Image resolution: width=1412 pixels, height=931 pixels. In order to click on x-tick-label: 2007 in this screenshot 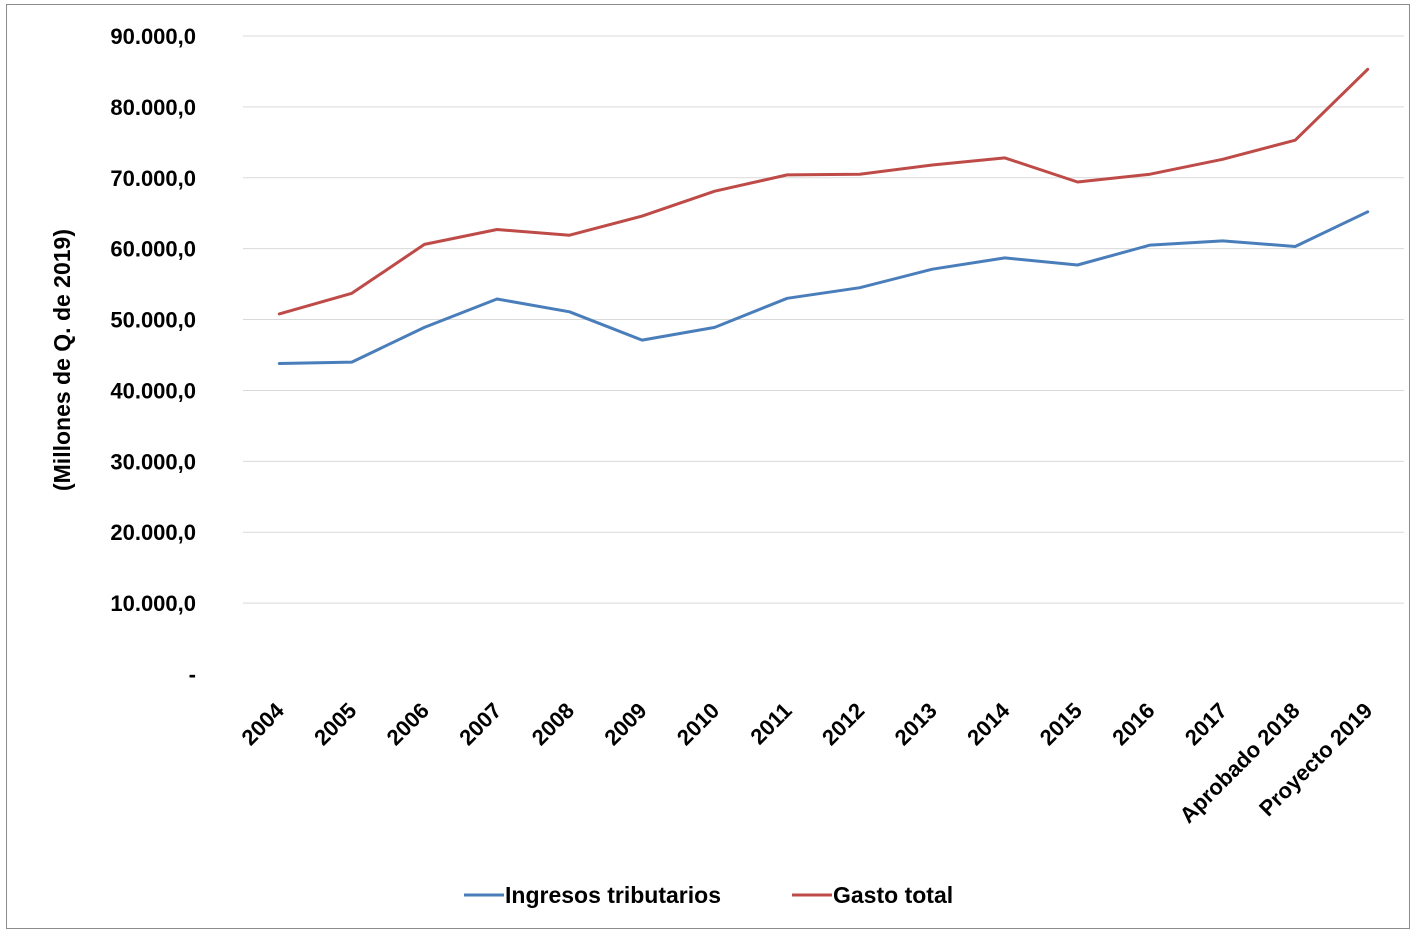, I will do `click(480, 724)`.